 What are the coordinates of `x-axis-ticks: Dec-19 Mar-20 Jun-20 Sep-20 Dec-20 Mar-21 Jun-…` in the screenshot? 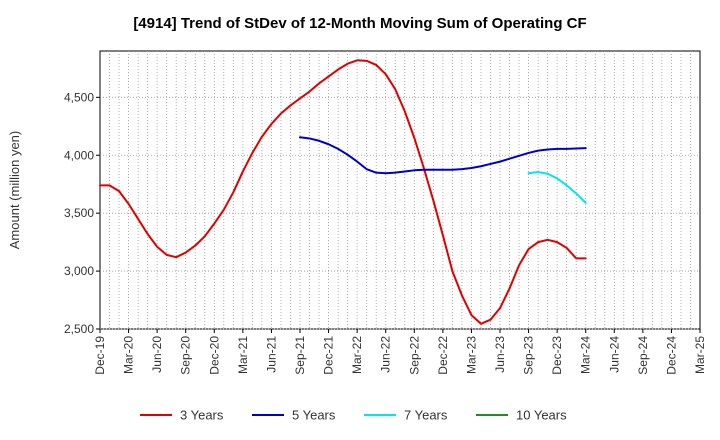 It's located at (400, 352).